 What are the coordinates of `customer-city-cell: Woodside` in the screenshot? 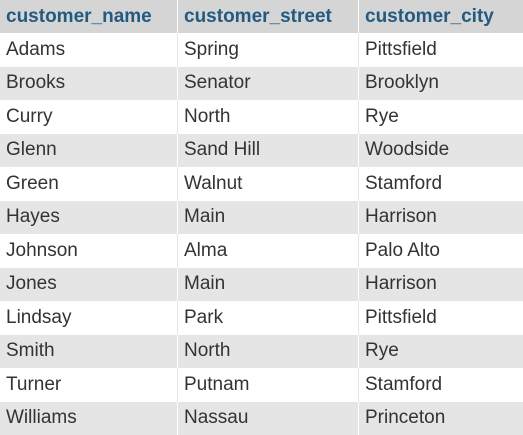 It's located at (441, 150).